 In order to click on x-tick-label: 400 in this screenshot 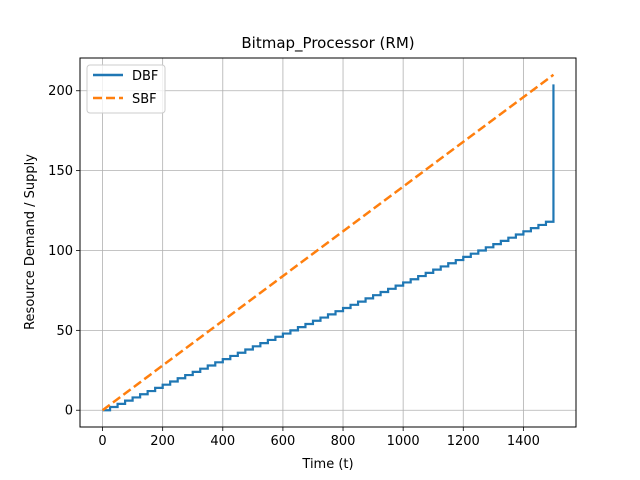, I will do `click(222, 441)`.